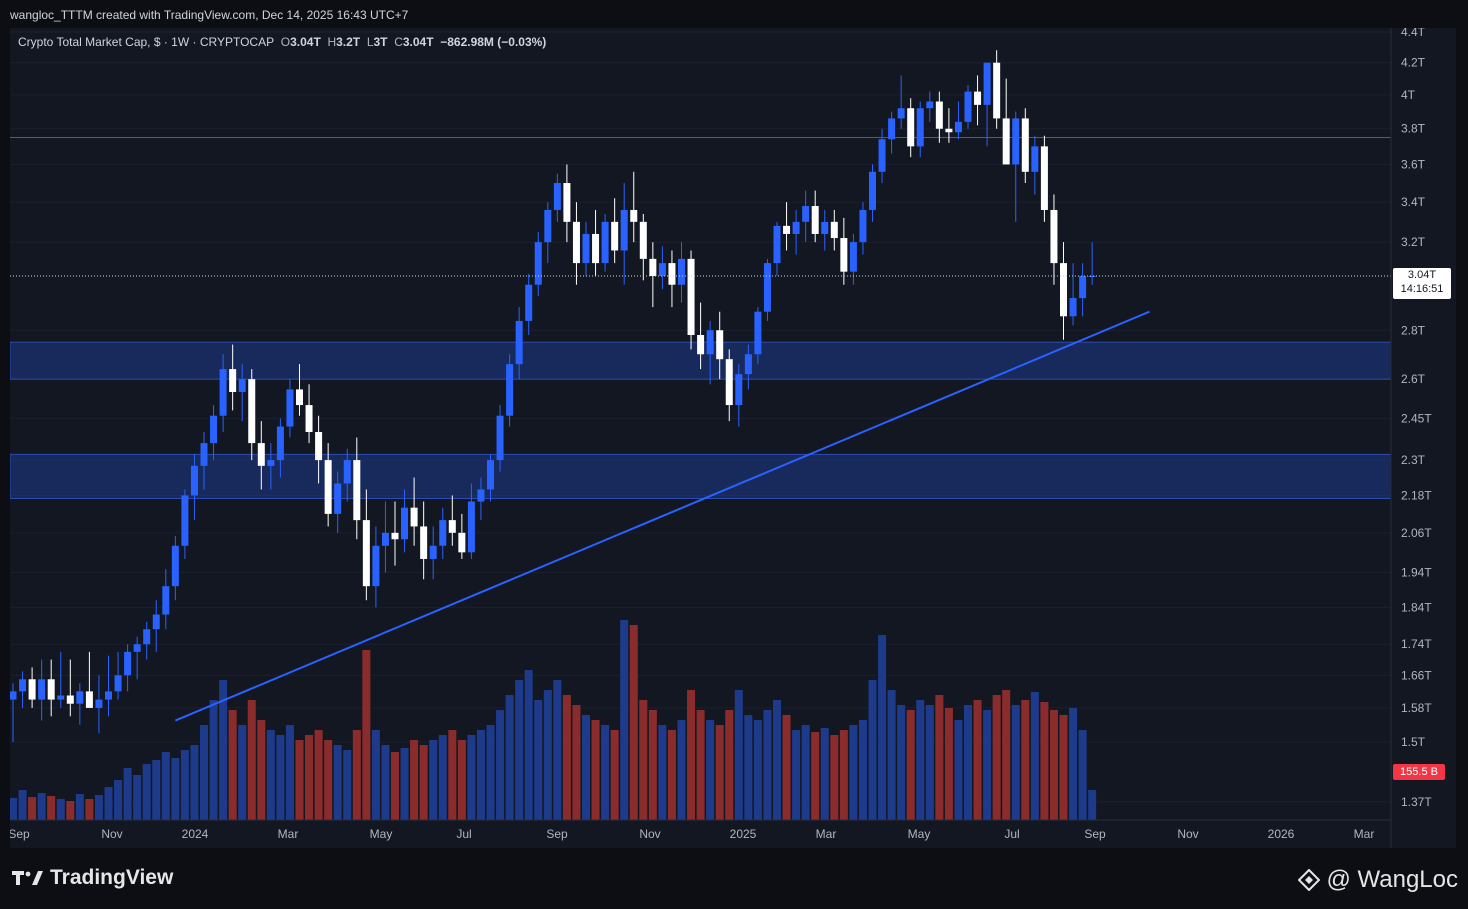 The image size is (1468, 909). I want to click on y-tick-label: 4T, so click(1408, 95).